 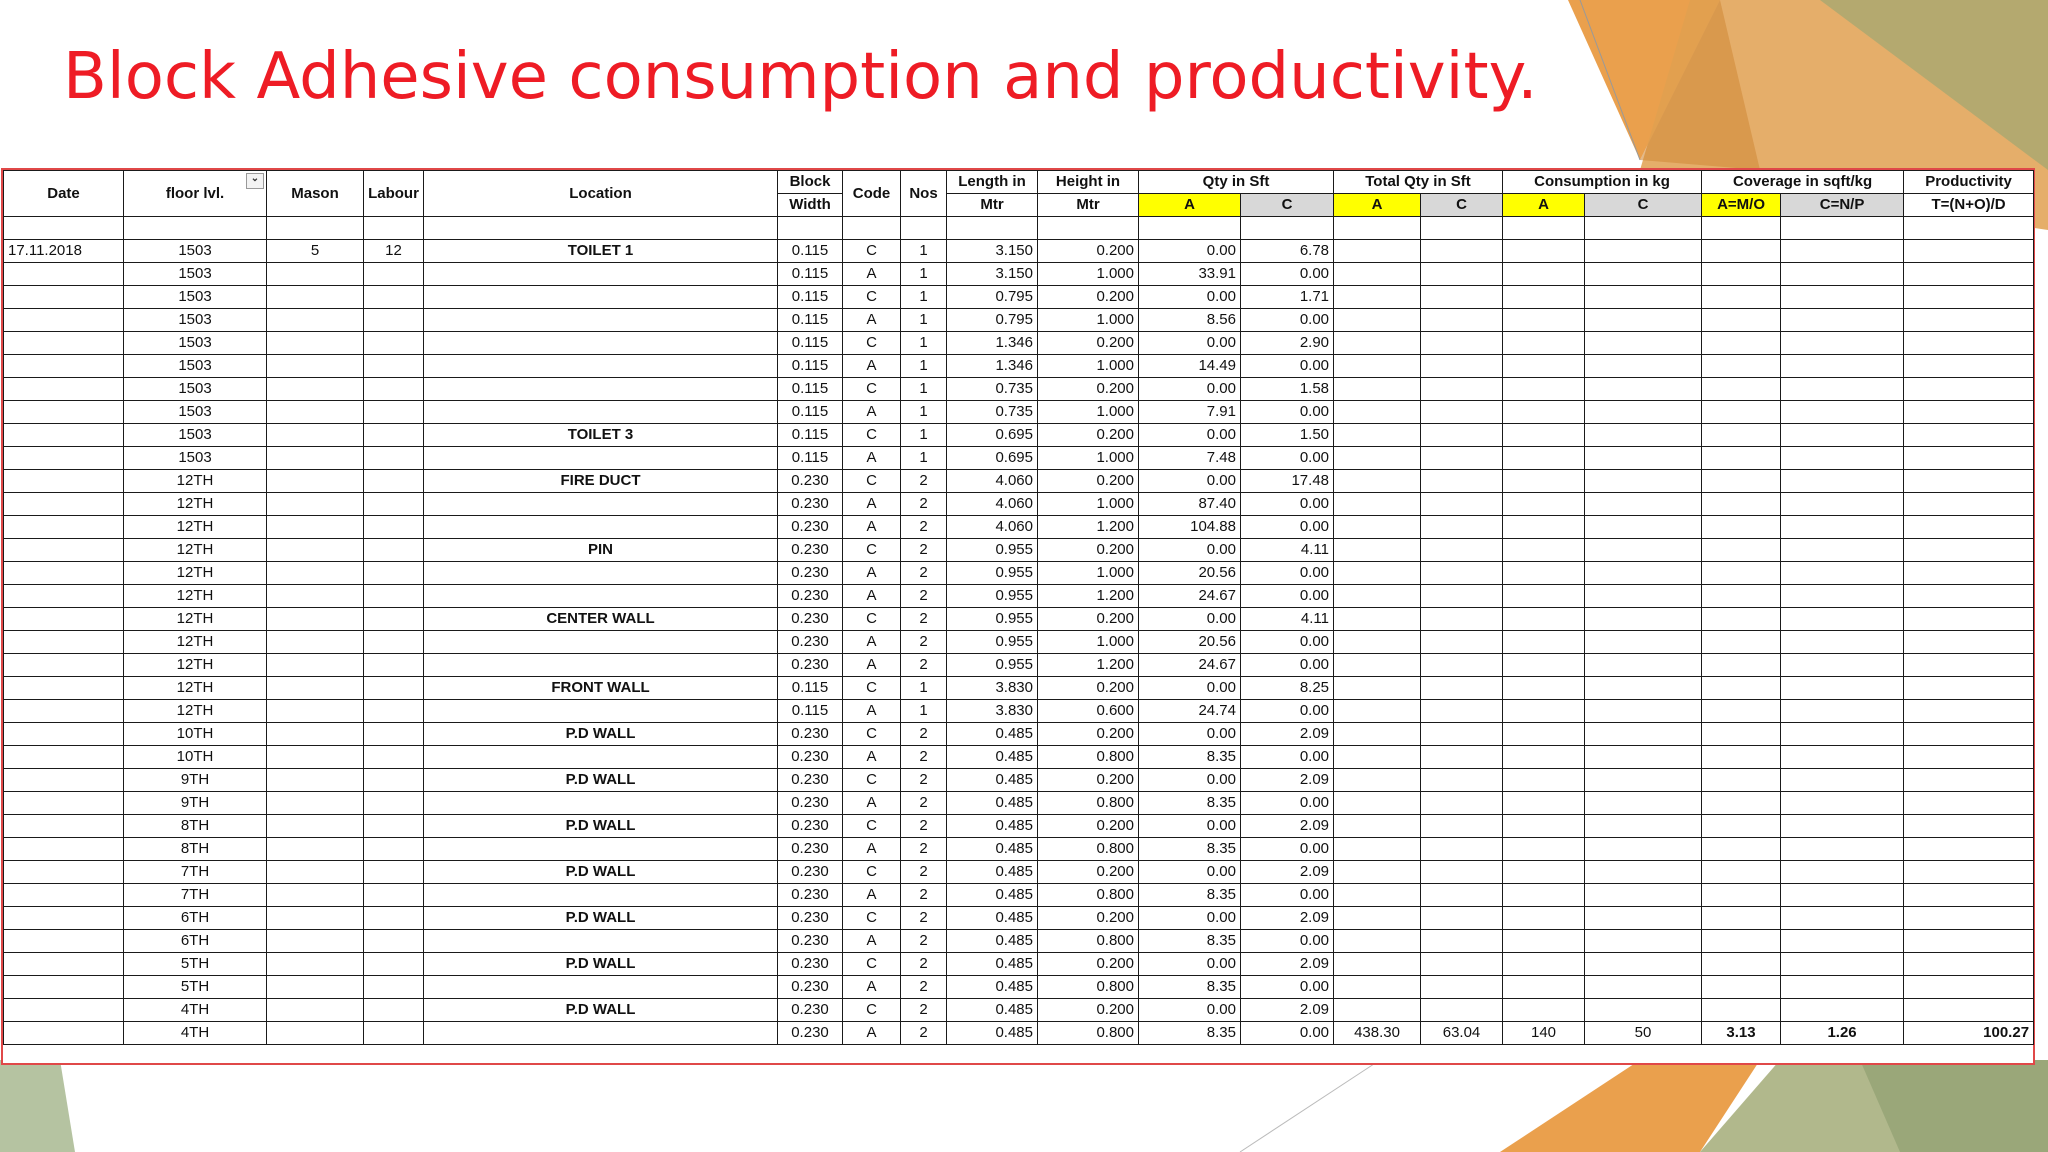 I want to click on cell-qa: 24.67, so click(x=1189, y=665).